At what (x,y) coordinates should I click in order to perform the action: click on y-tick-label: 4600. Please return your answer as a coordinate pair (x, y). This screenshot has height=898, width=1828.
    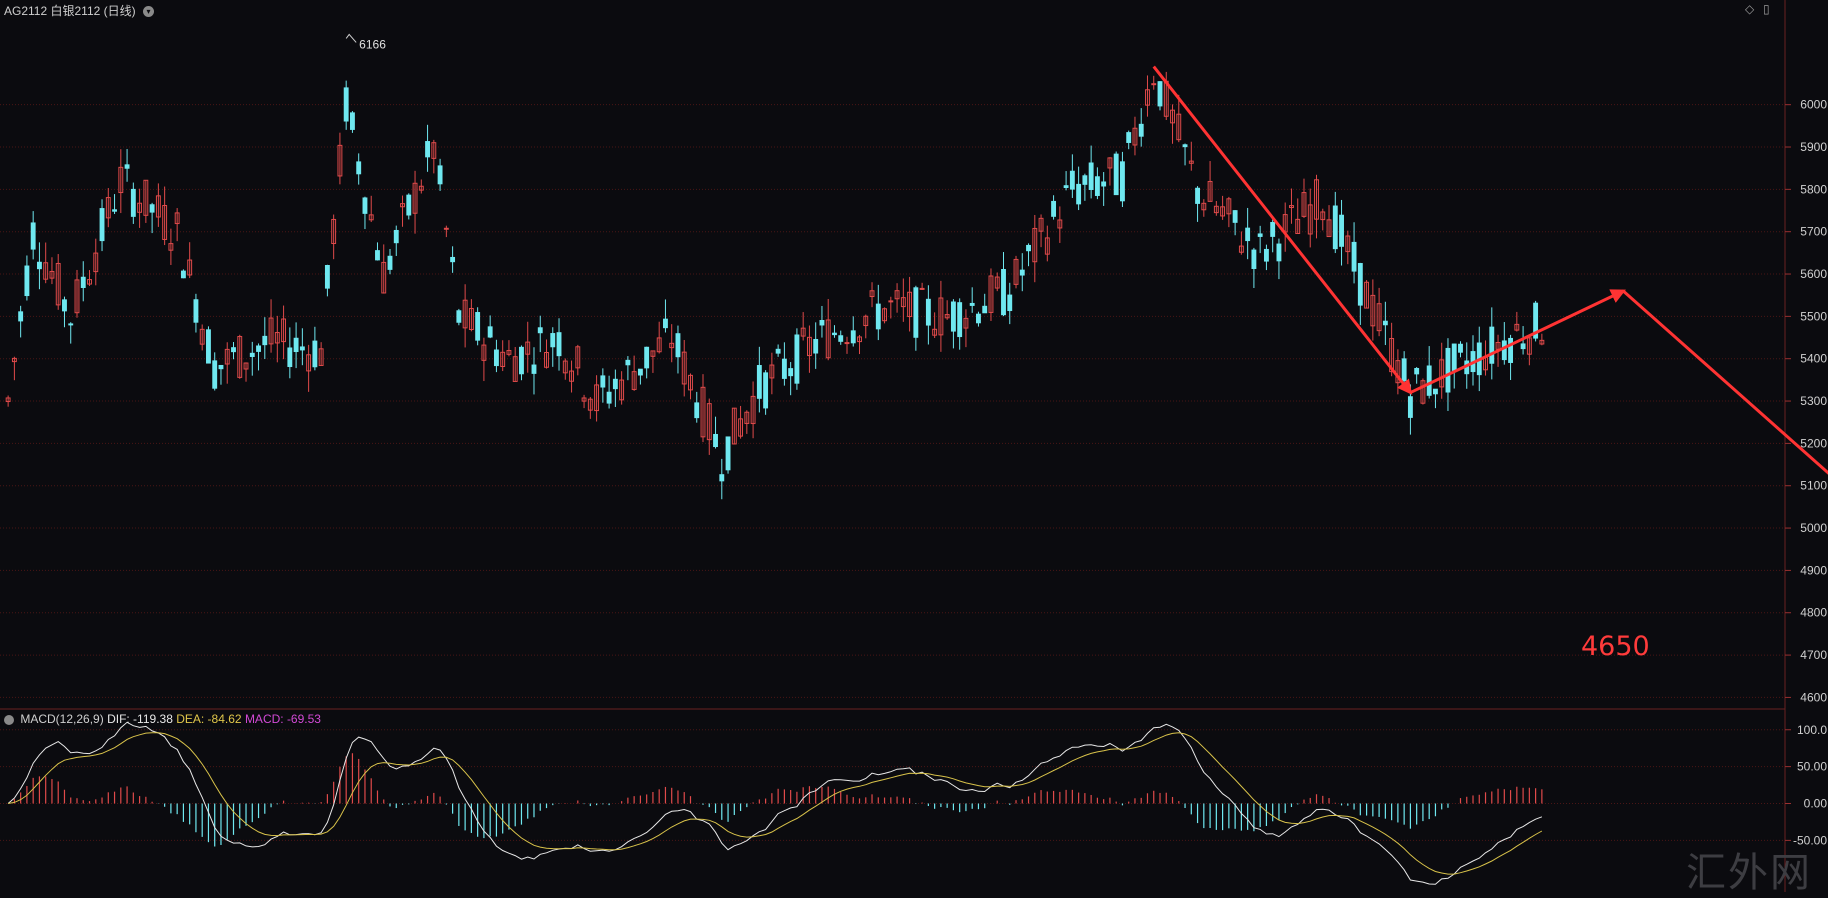
    Looking at the image, I should click on (1813, 697).